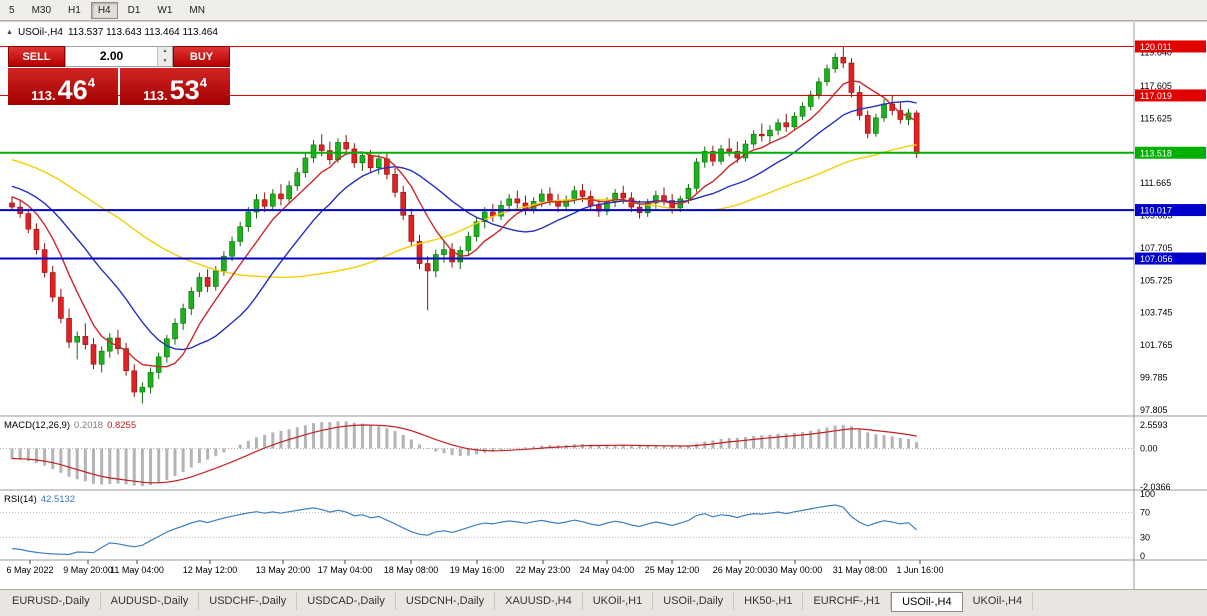 The width and height of the screenshot is (1207, 616). What do you see at coordinates (36, 56) in the screenshot?
I see `sell-button: SELL` at bounding box center [36, 56].